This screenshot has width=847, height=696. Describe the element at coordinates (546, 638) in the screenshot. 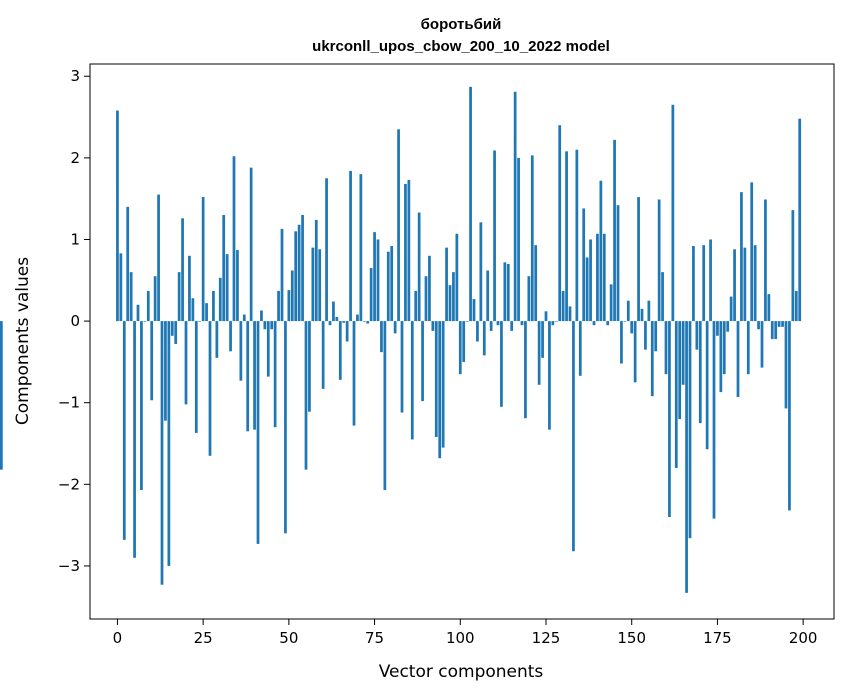

I see `x-tick-label: 125` at that location.